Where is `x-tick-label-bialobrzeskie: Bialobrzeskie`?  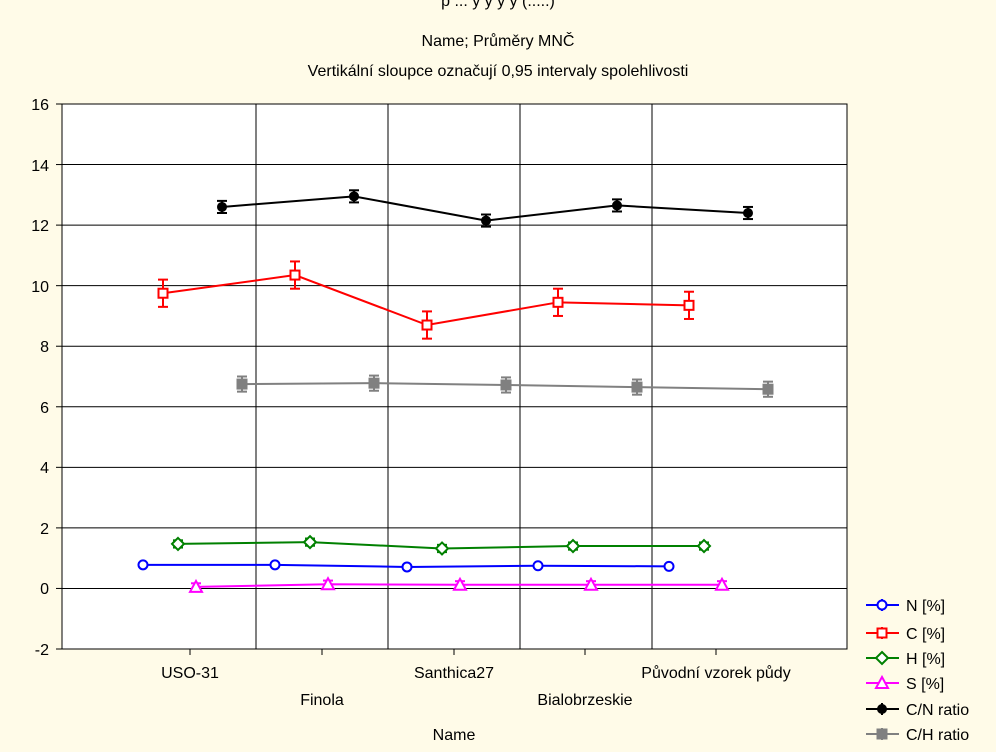
x-tick-label-bialobrzeskie: Bialobrzeskie is located at coordinates (584, 700).